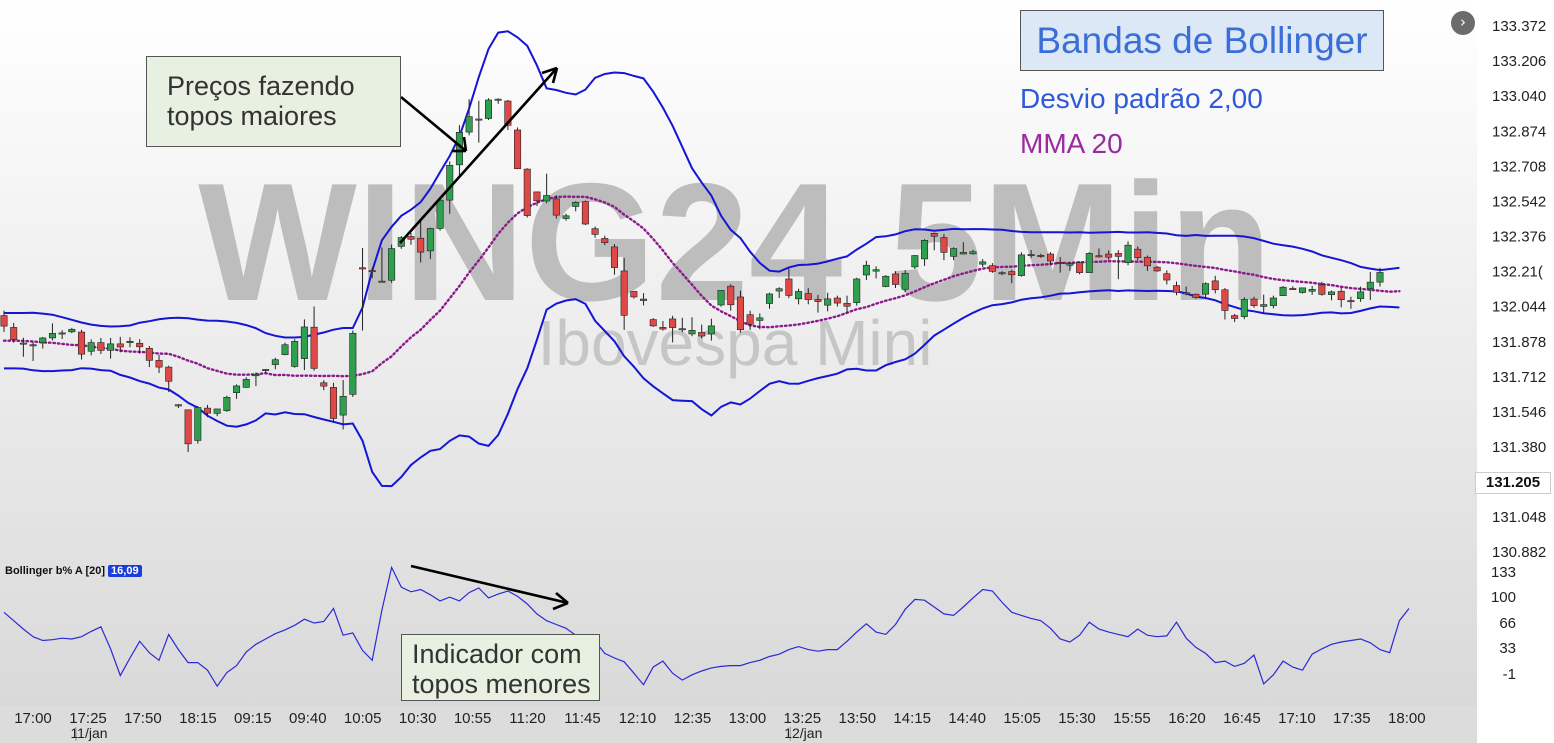 This screenshot has height=743, width=1554. What do you see at coordinates (706, 626) in the screenshot?
I see `indicator-line` at bounding box center [706, 626].